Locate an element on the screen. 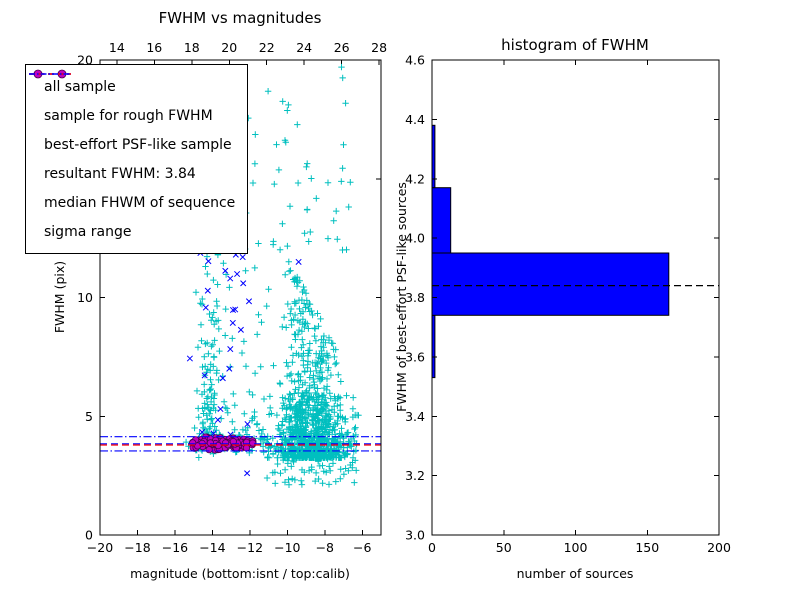 Image resolution: width=800 pixels, height=600 pixels. histogram-ylabel: FWHM of best-effort PSF-like sources is located at coordinates (401, 297).